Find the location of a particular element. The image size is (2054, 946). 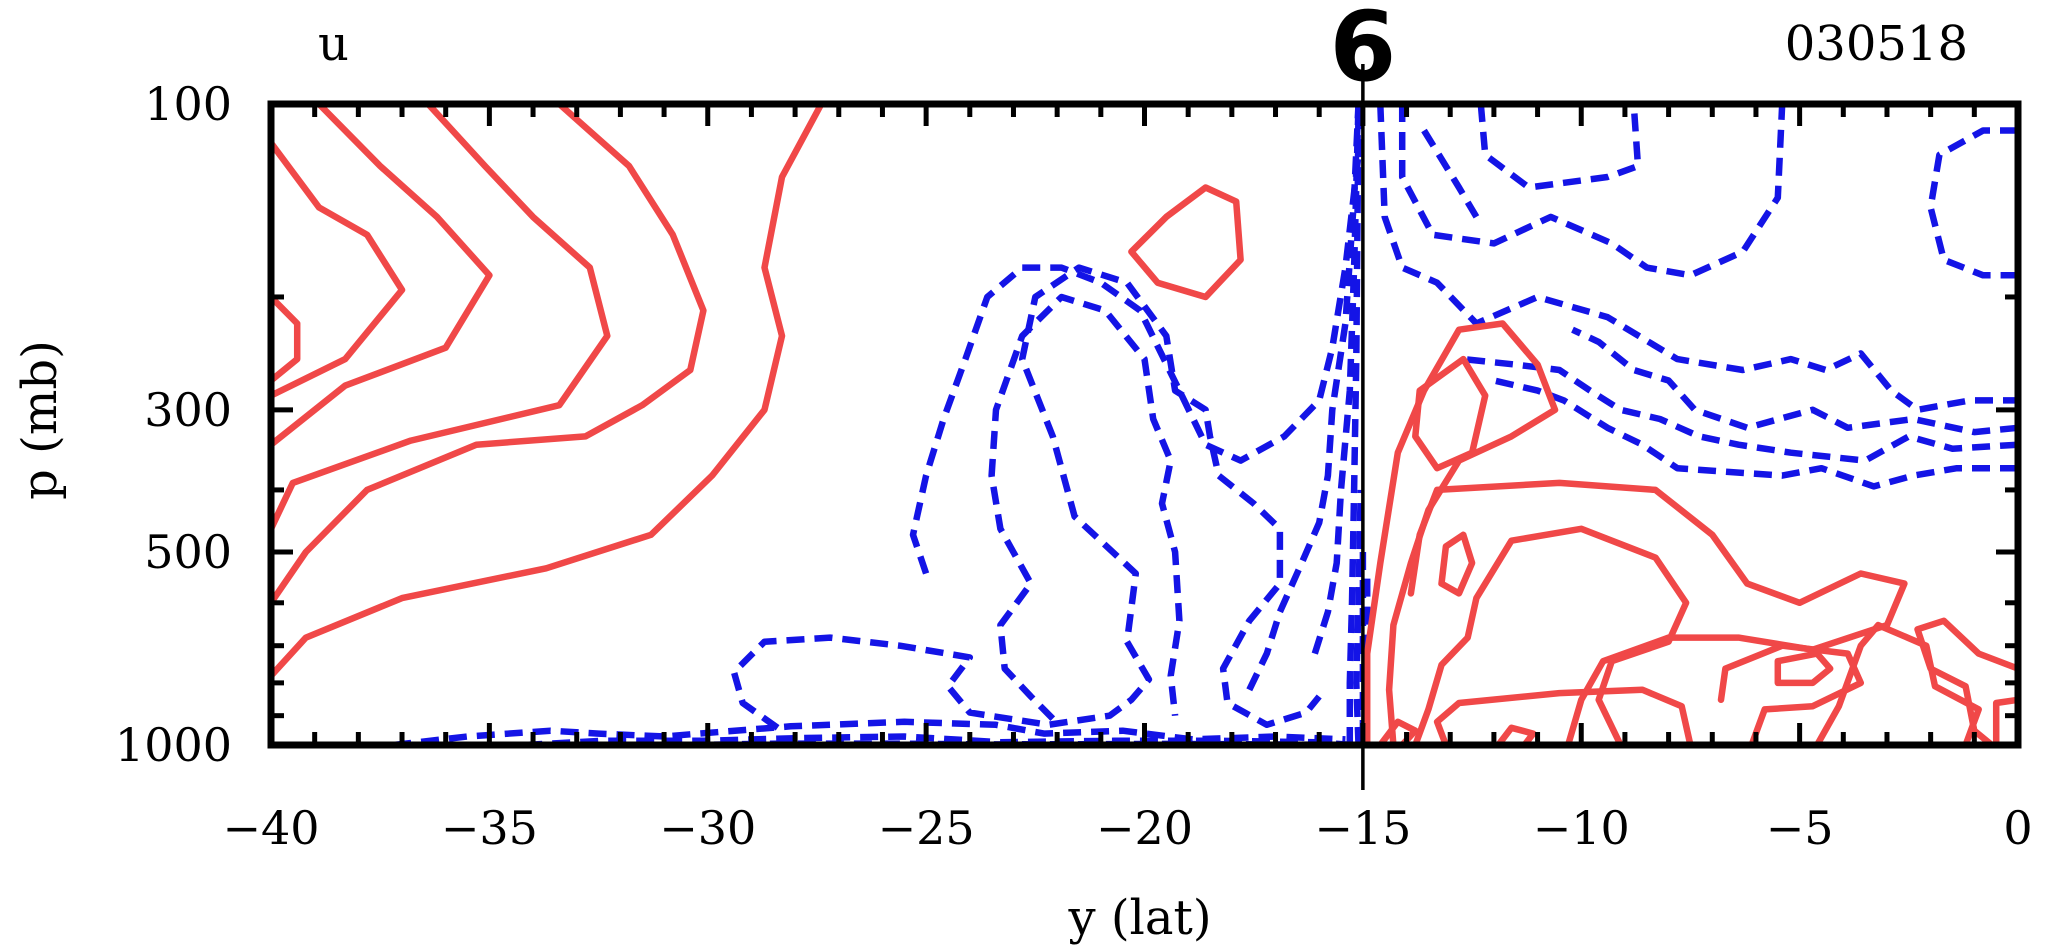

x-tick-label: −20 is located at coordinates (1144, 828).